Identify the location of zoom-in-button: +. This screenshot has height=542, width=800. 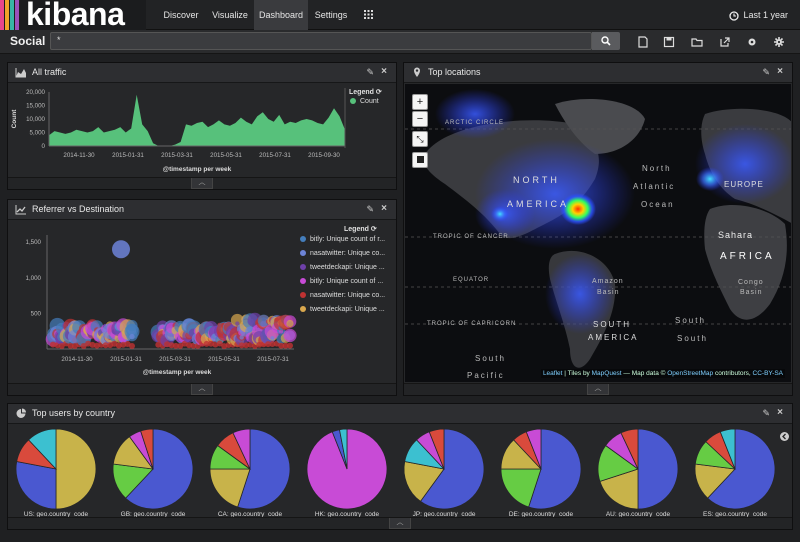
(420, 102).